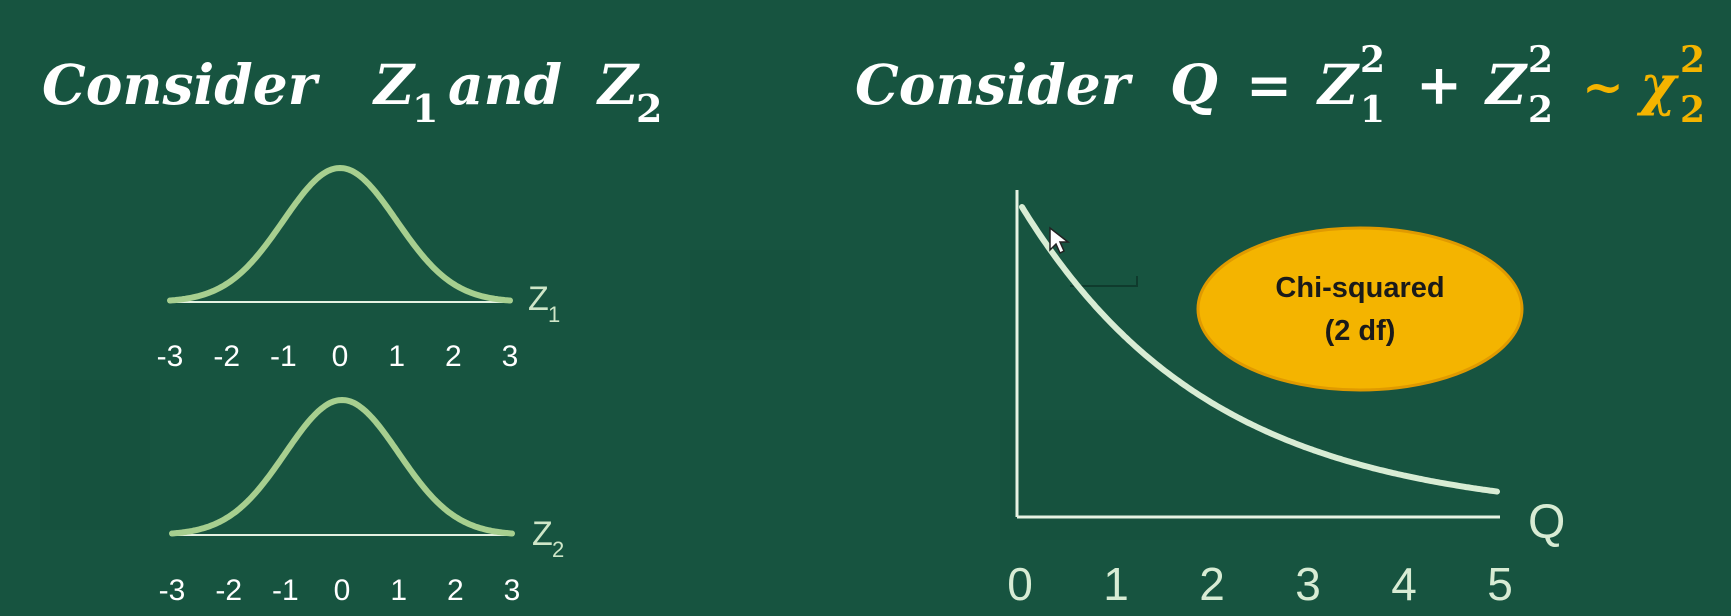  What do you see at coordinates (1116, 584) in the screenshot?
I see `chi-chart-tick-1: 1` at bounding box center [1116, 584].